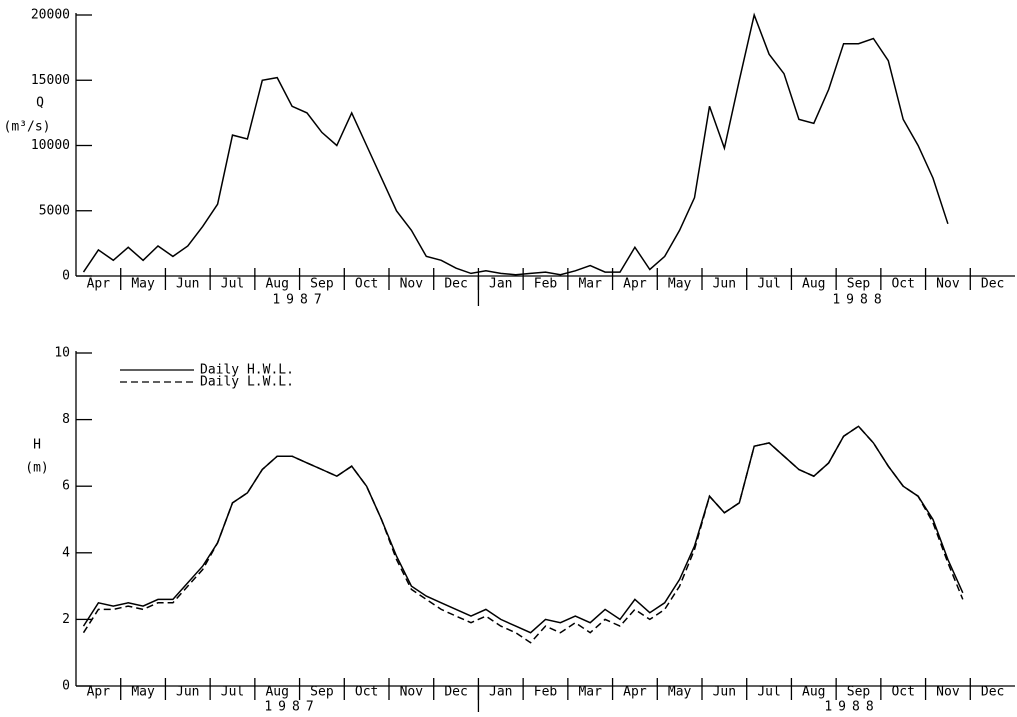 Image resolution: width=1017 pixels, height=717 pixels. What do you see at coordinates (54, 210) in the screenshot?
I see `y-tick-label: 5000` at bounding box center [54, 210].